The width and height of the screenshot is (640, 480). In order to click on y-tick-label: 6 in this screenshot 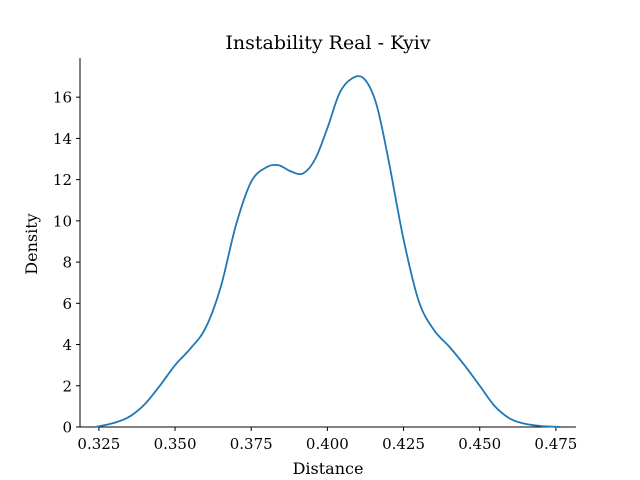, I will do `click(67, 304)`.